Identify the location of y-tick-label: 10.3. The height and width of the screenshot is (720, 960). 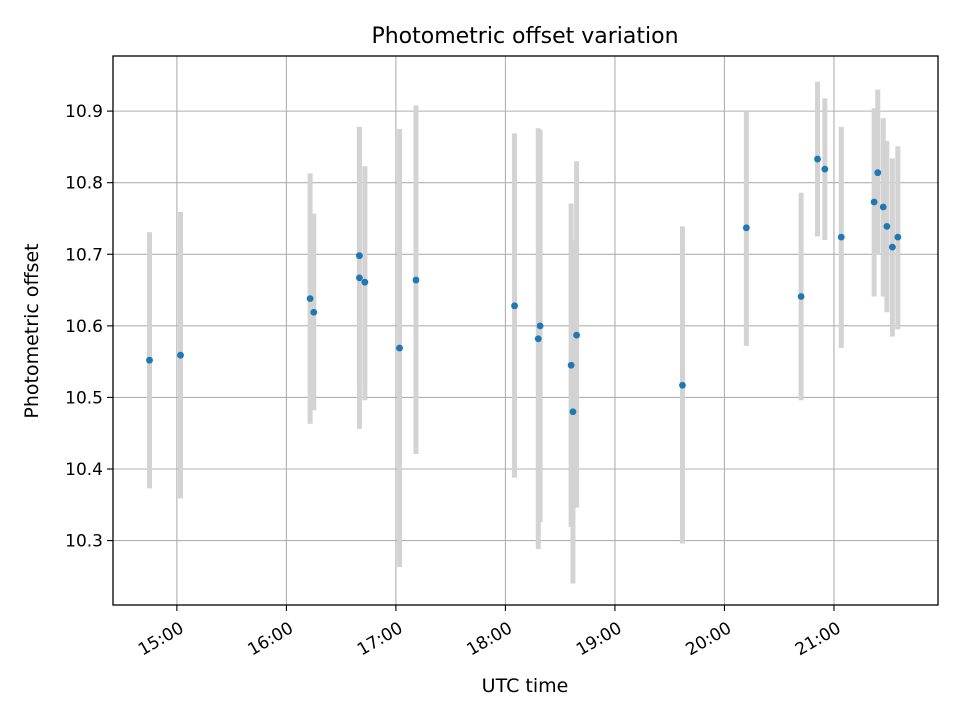
(84, 542).